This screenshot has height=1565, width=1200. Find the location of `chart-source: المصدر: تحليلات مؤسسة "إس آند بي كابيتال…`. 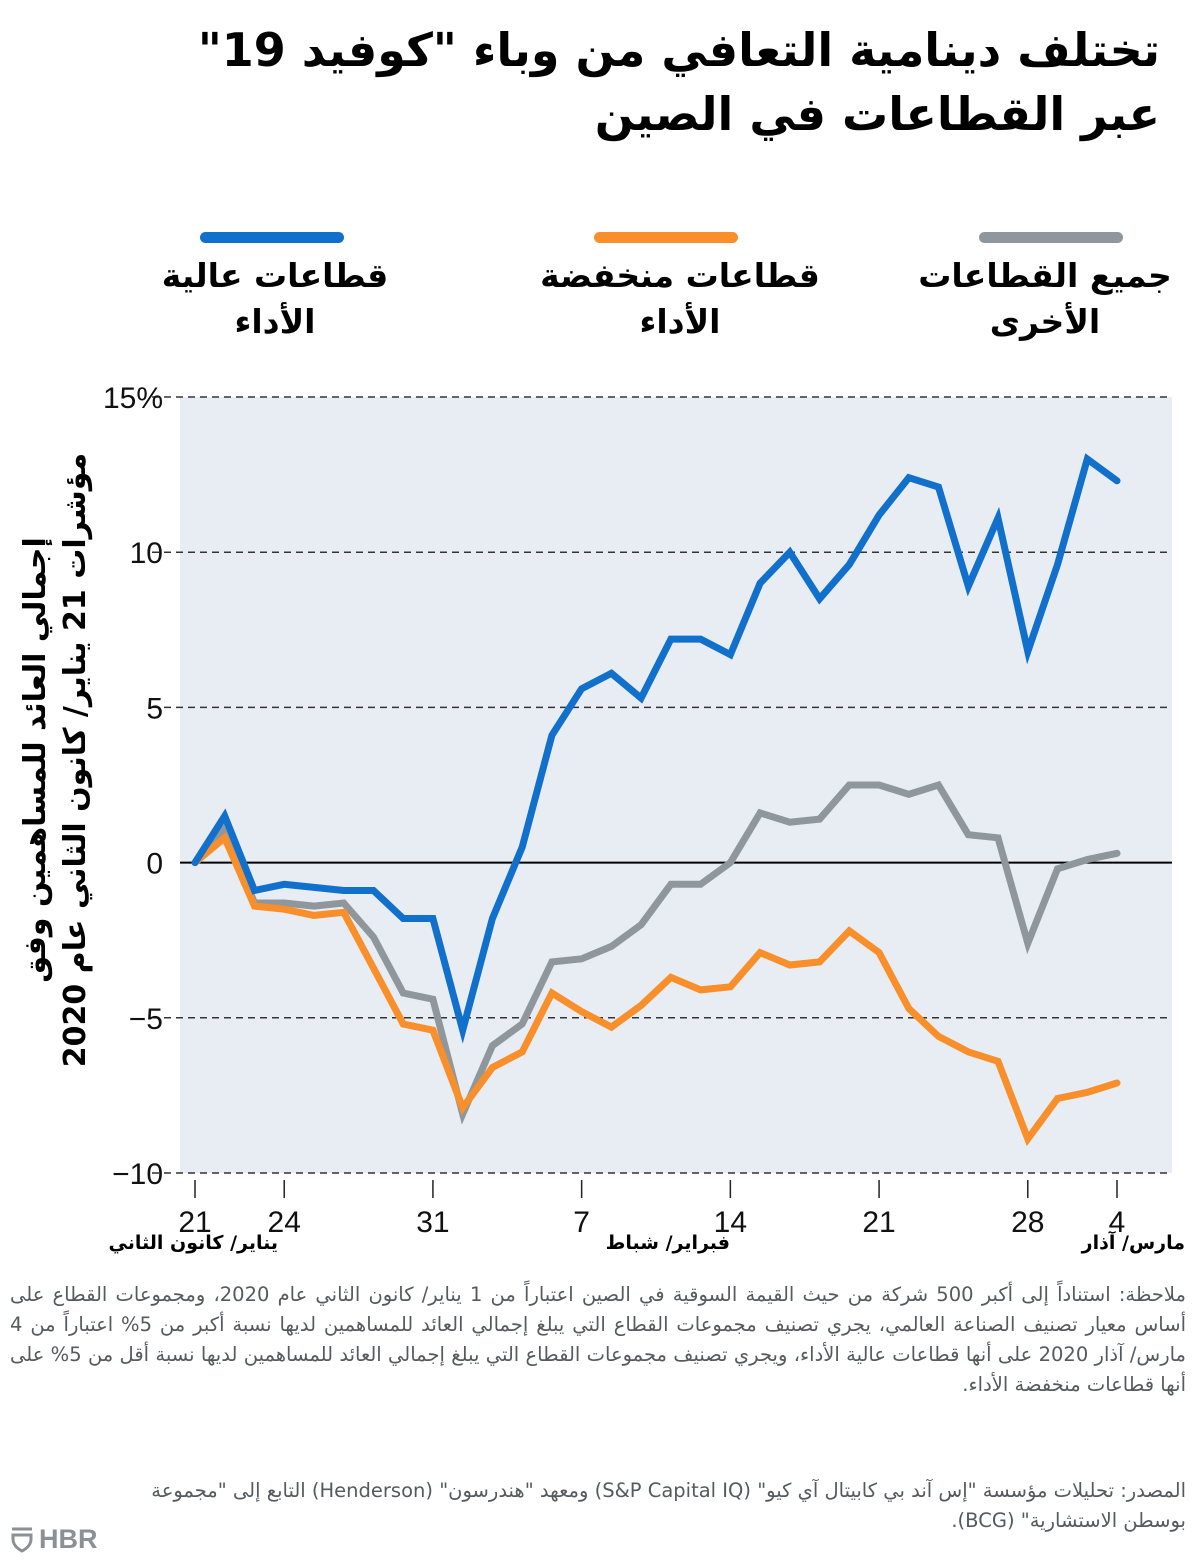

chart-source: المصدر: تحليلات مؤسسة "إس آند بي كابيتال… is located at coordinates (668, 1505).